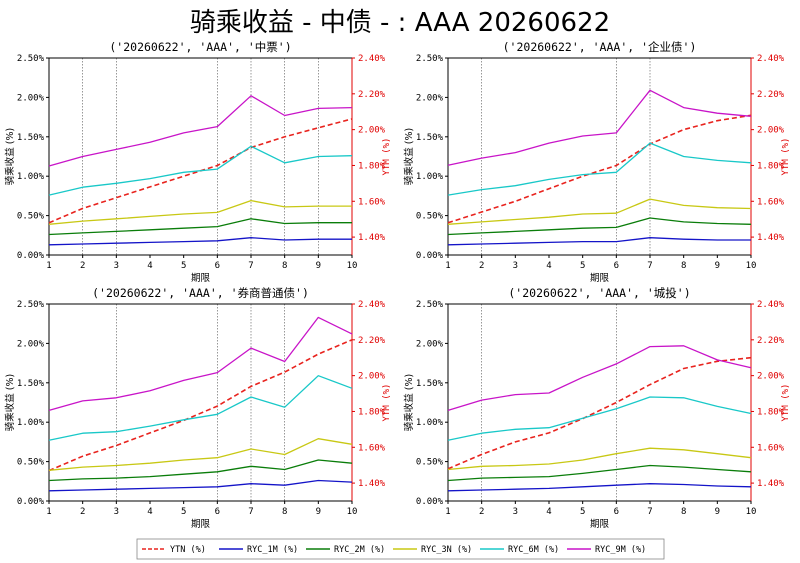 The image size is (800, 563). I want to click on plot-frame, so click(200, 156).